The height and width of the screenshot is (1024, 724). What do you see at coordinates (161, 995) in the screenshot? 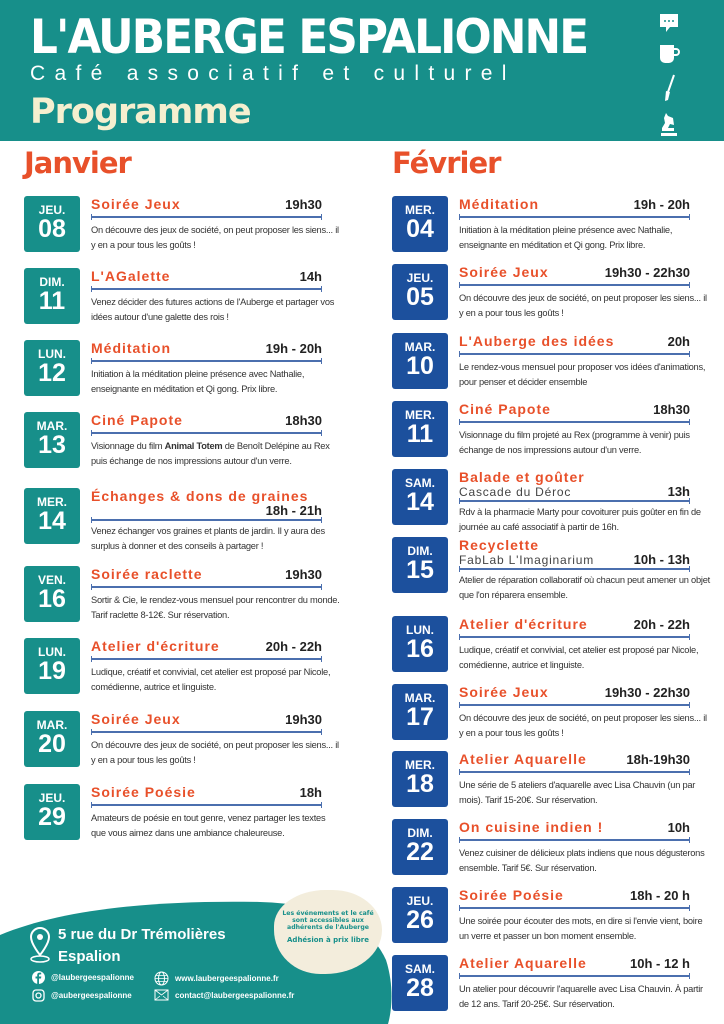
I see `envelope-icon` at bounding box center [161, 995].